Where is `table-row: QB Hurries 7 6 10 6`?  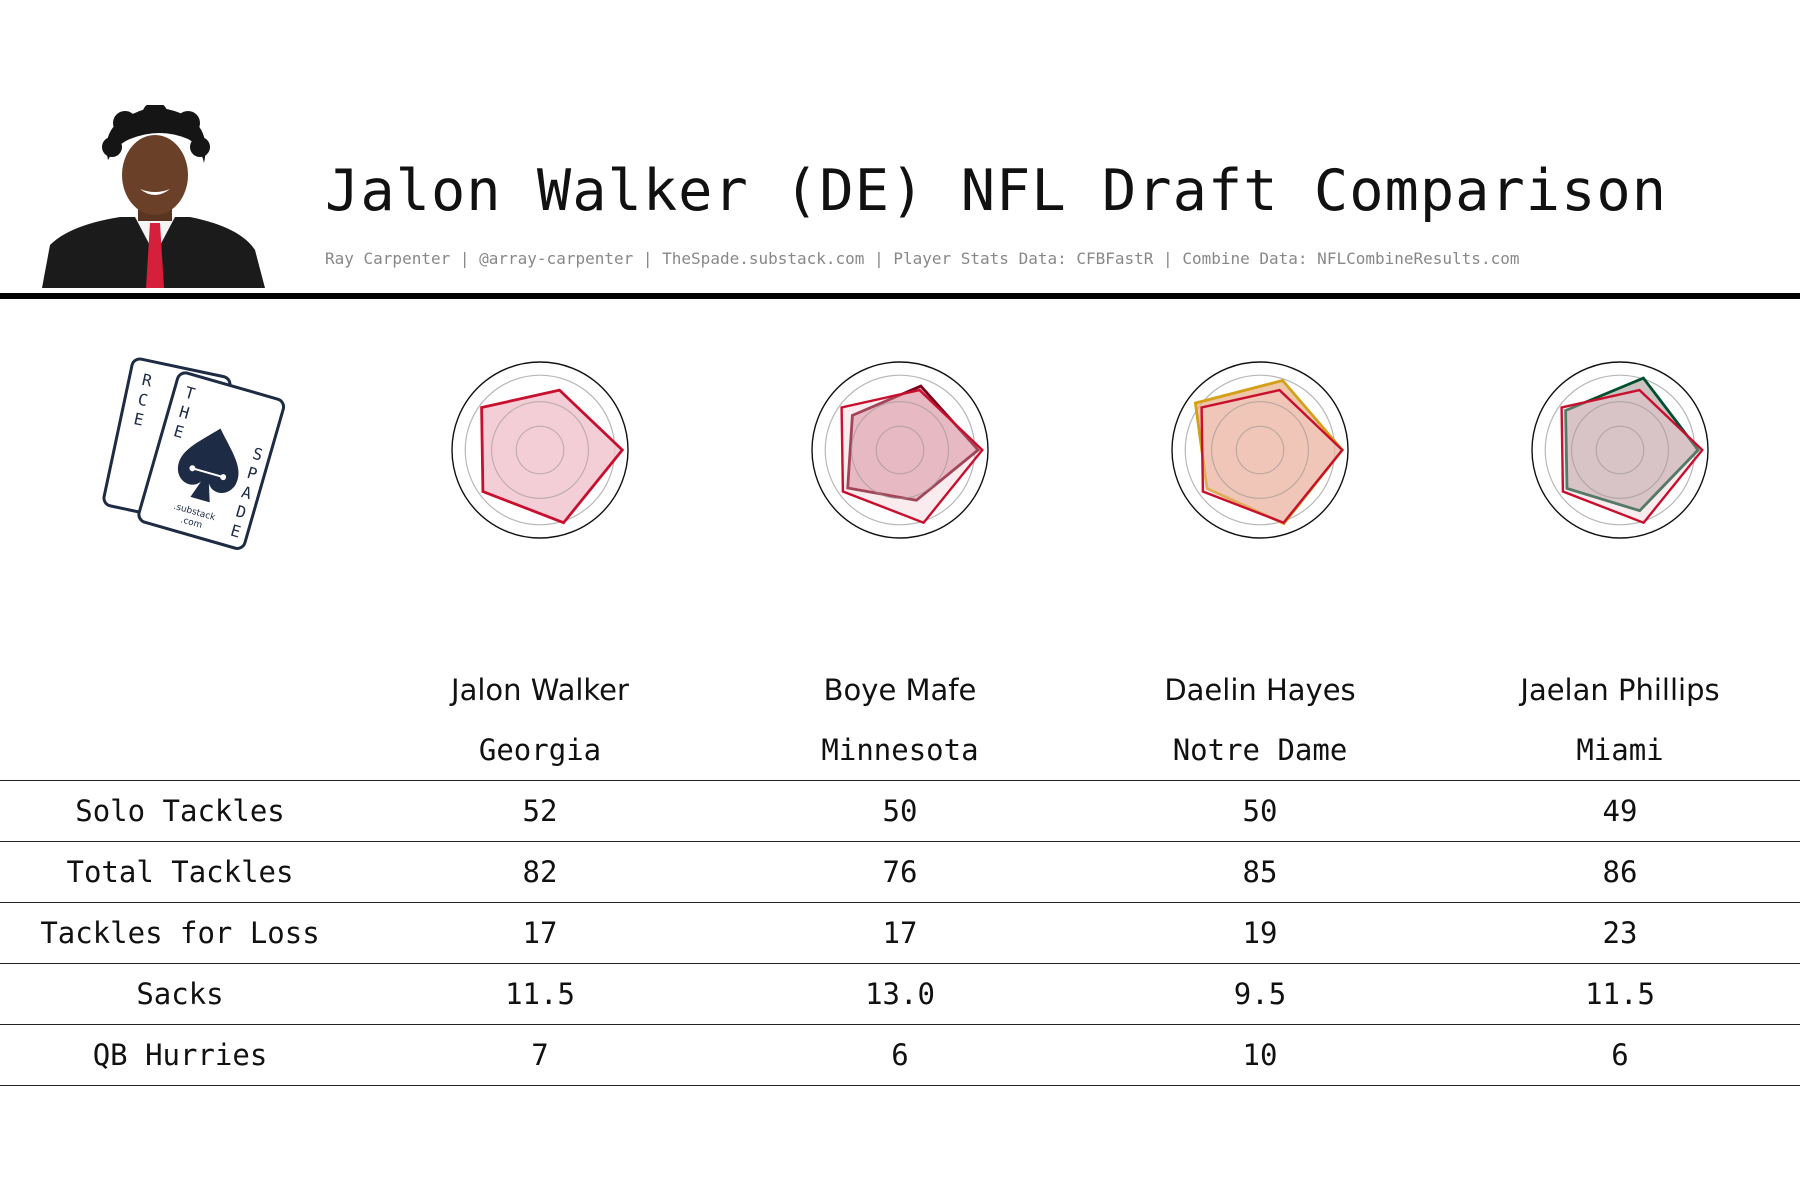
table-row: QB Hurries 7 6 10 6 is located at coordinates (900, 1055).